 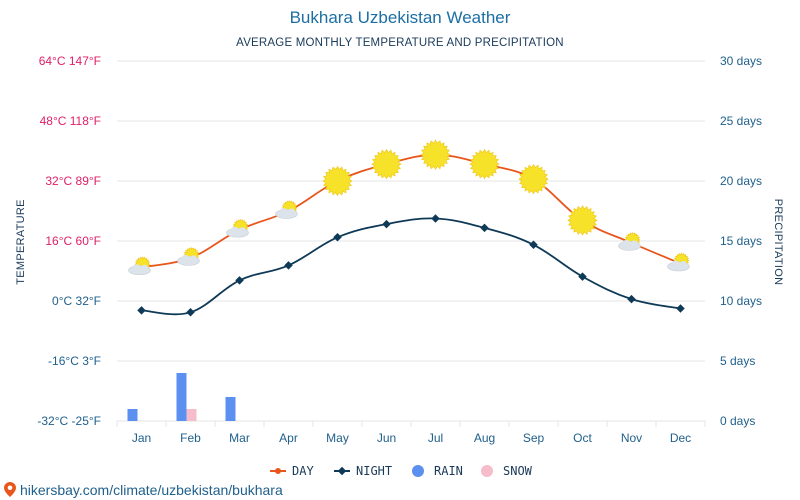 I want to click on x-tick-label: Jan, so click(x=141, y=438).